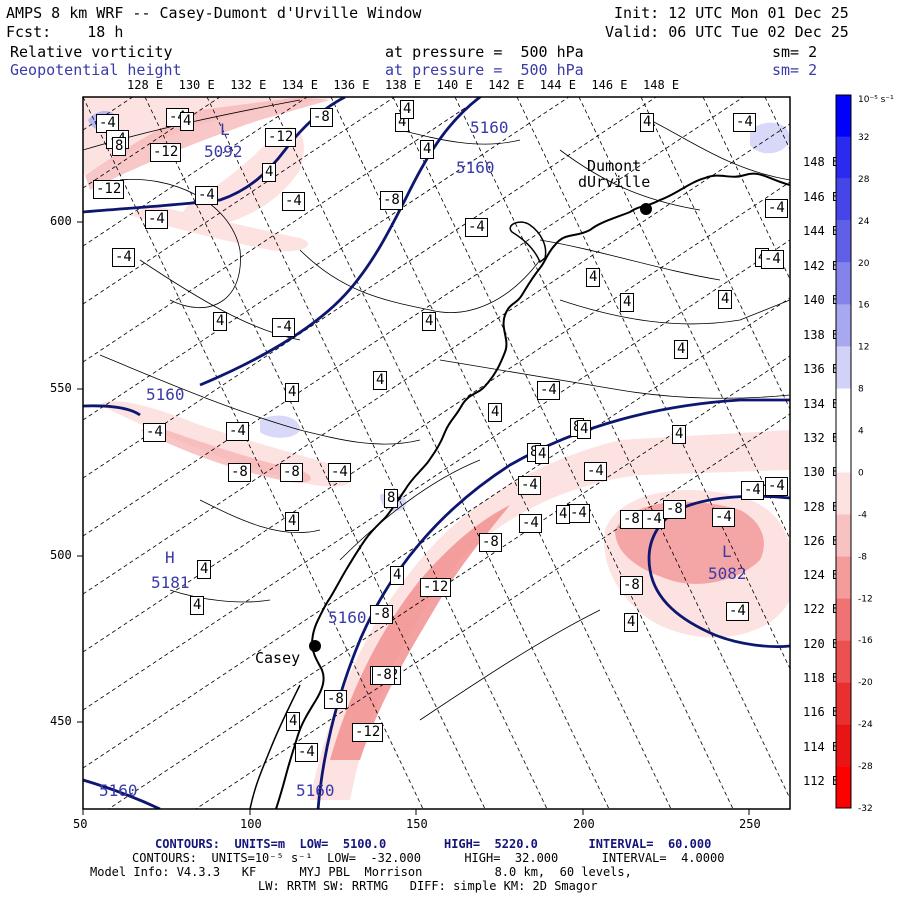  I want to click on field2-level: at pressure = 500 hPa, so click(484, 70).